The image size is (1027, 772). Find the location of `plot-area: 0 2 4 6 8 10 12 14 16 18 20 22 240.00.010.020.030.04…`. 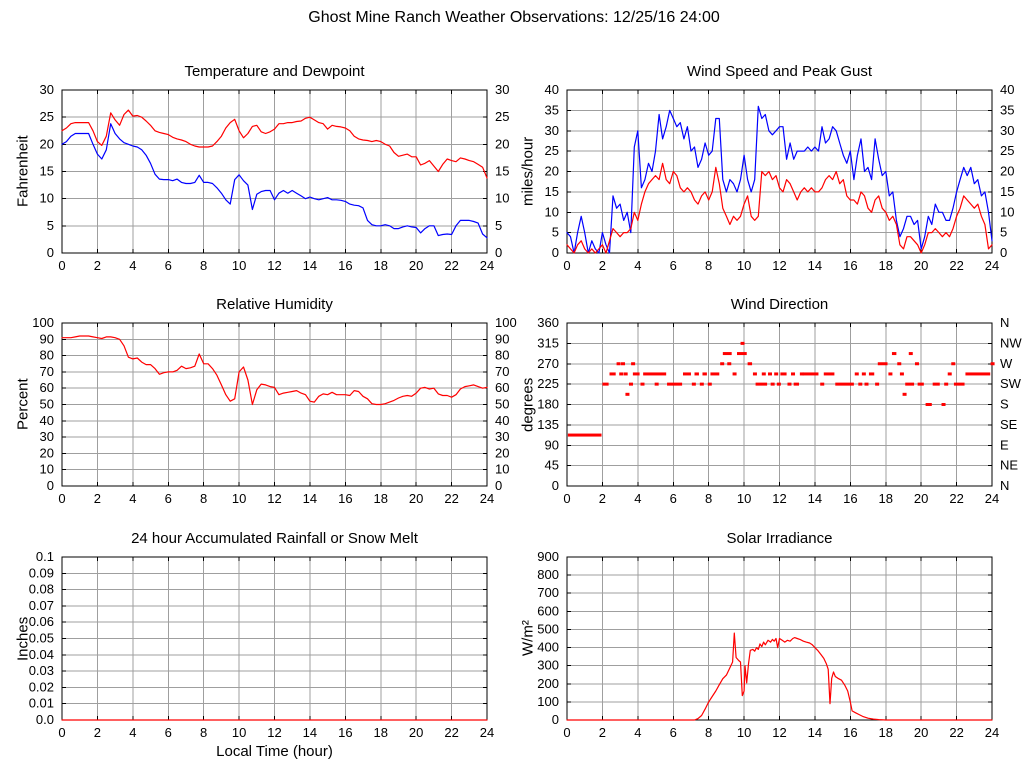

plot-area: 0 2 4 6 8 10 12 14 16 18 20 22 240.00.010.020.030.04… is located at coordinates (262, 644).